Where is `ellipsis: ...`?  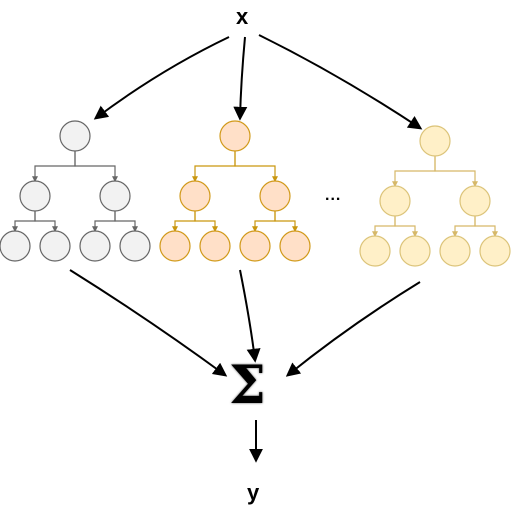 ellipsis: ... is located at coordinates (333, 195).